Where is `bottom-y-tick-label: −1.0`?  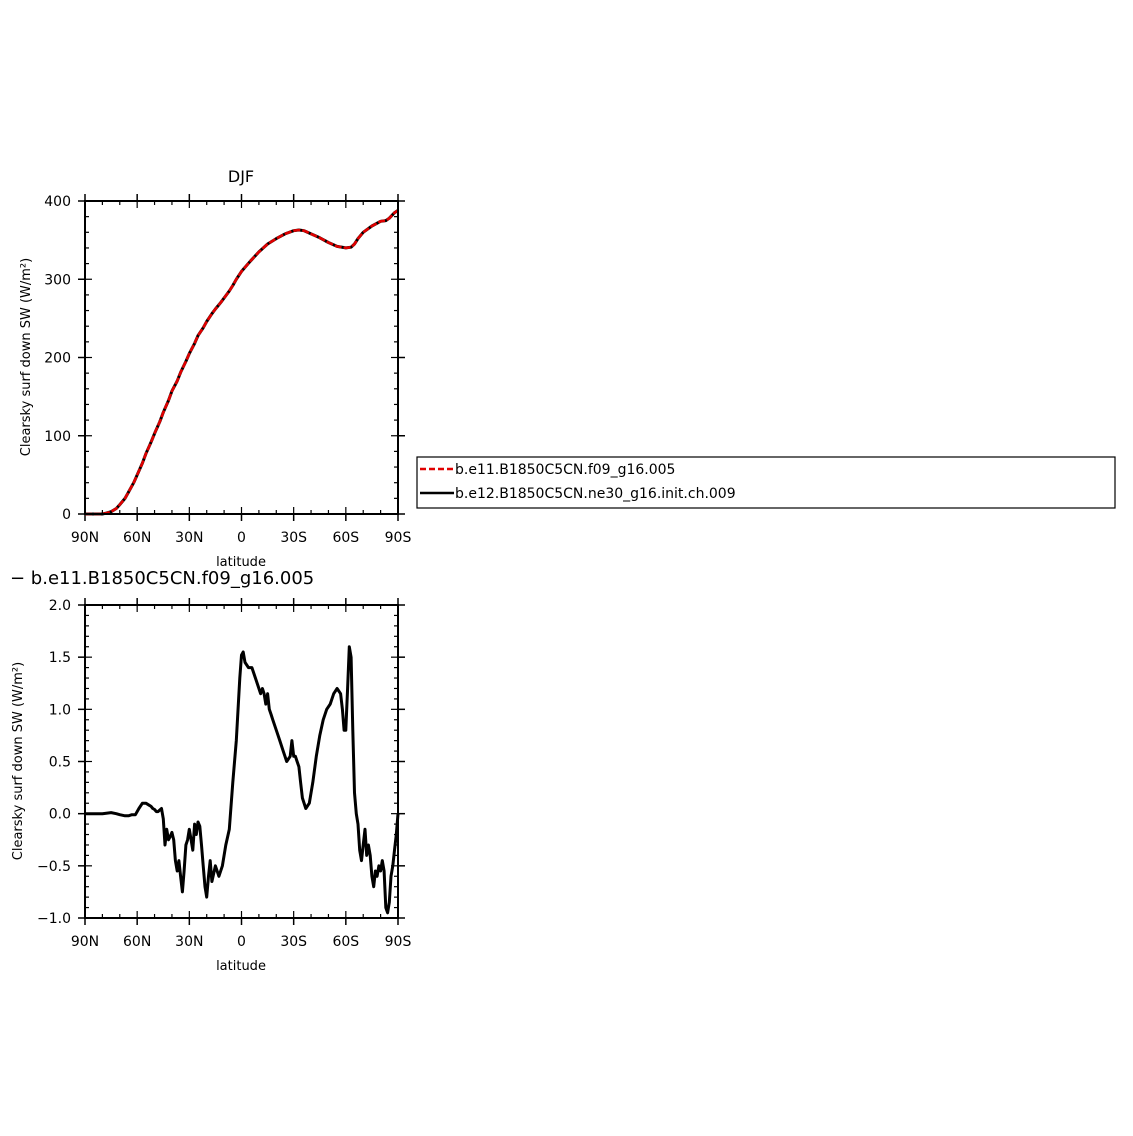 bottom-y-tick-label: −1.0 is located at coordinates (54, 919).